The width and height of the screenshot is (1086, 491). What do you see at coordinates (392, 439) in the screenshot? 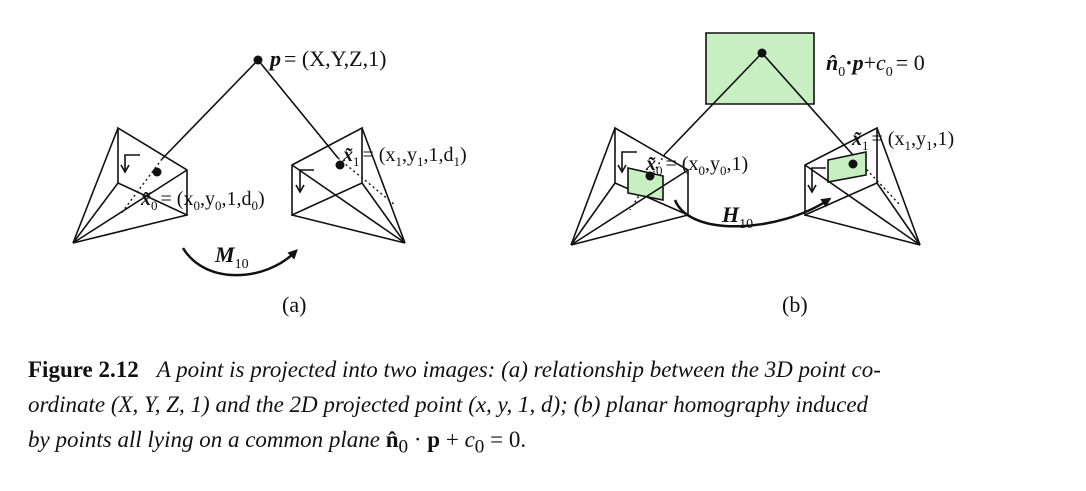
I see `caption-plane-n: n̂` at bounding box center [392, 439].